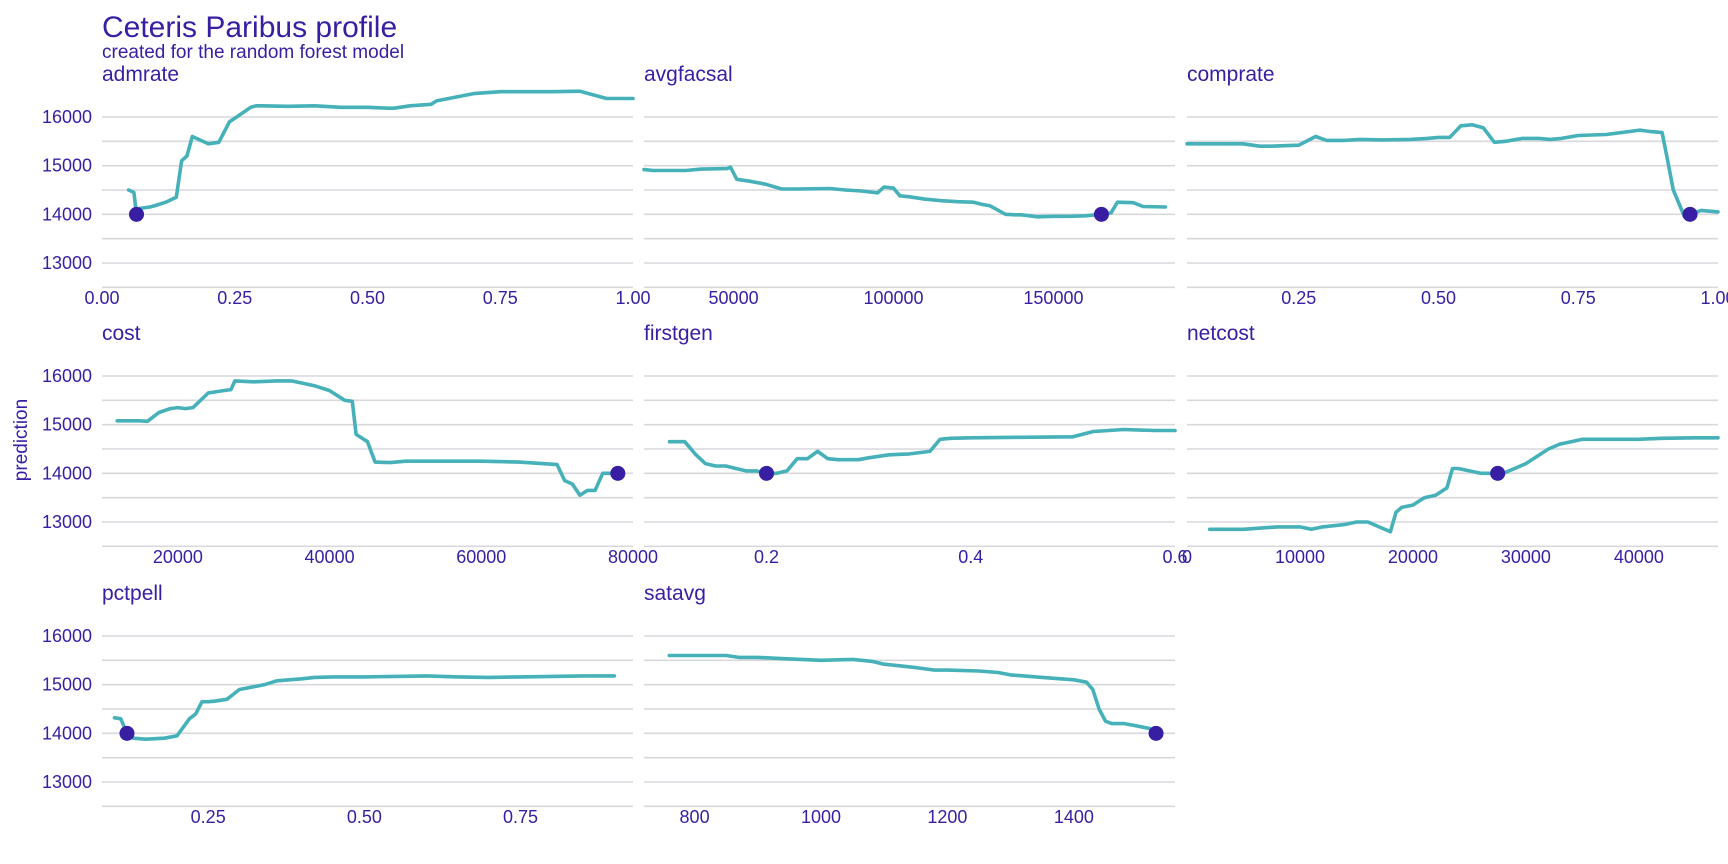 This screenshot has width=1728, height=864. Describe the element at coordinates (1156, 733) in the screenshot. I see `observation-point-satavg` at that location.